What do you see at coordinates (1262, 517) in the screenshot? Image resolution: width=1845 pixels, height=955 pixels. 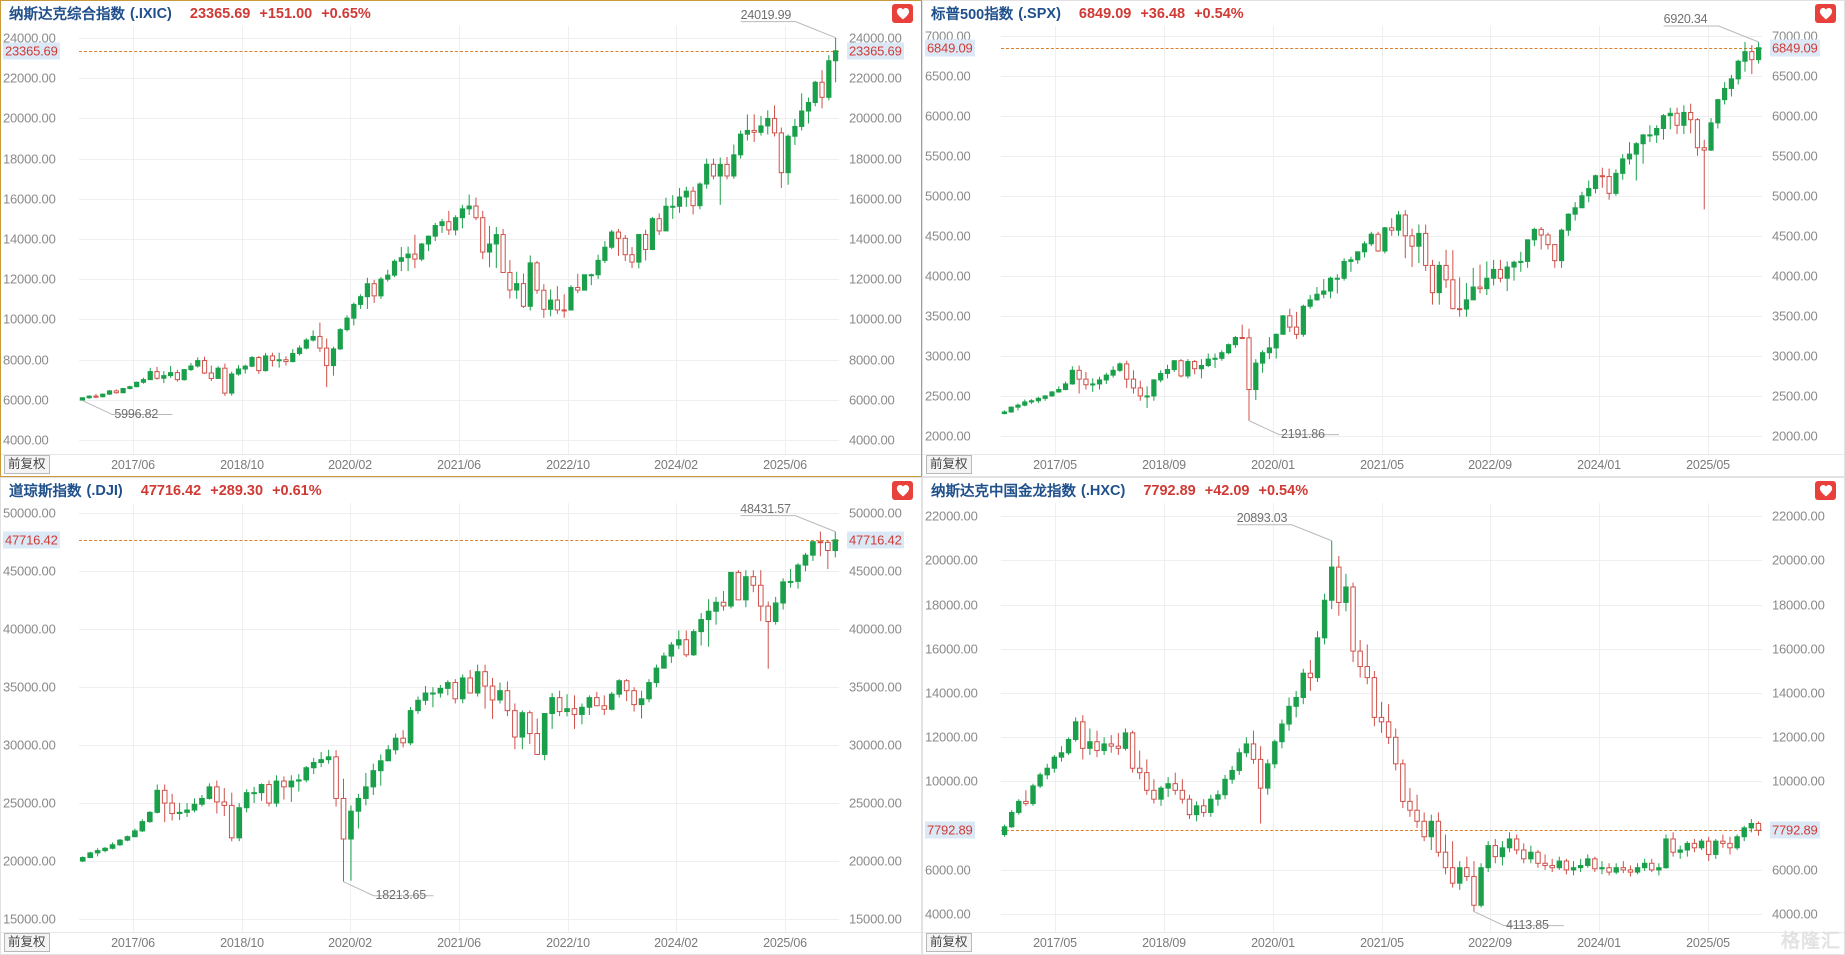 I see `high-value-label: 20893.03` at bounding box center [1262, 517].